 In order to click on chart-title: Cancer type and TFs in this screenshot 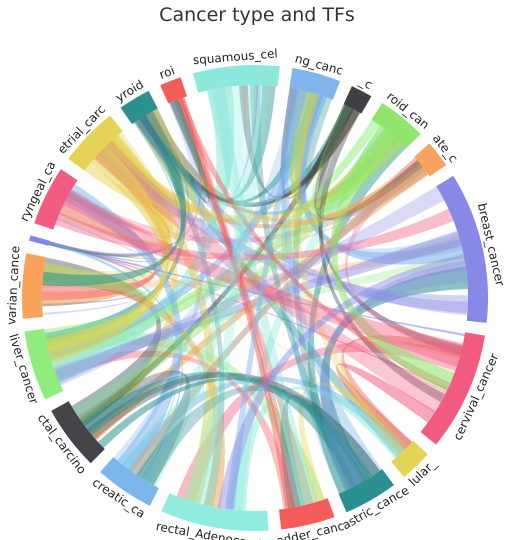, I will do `click(257, 15)`.